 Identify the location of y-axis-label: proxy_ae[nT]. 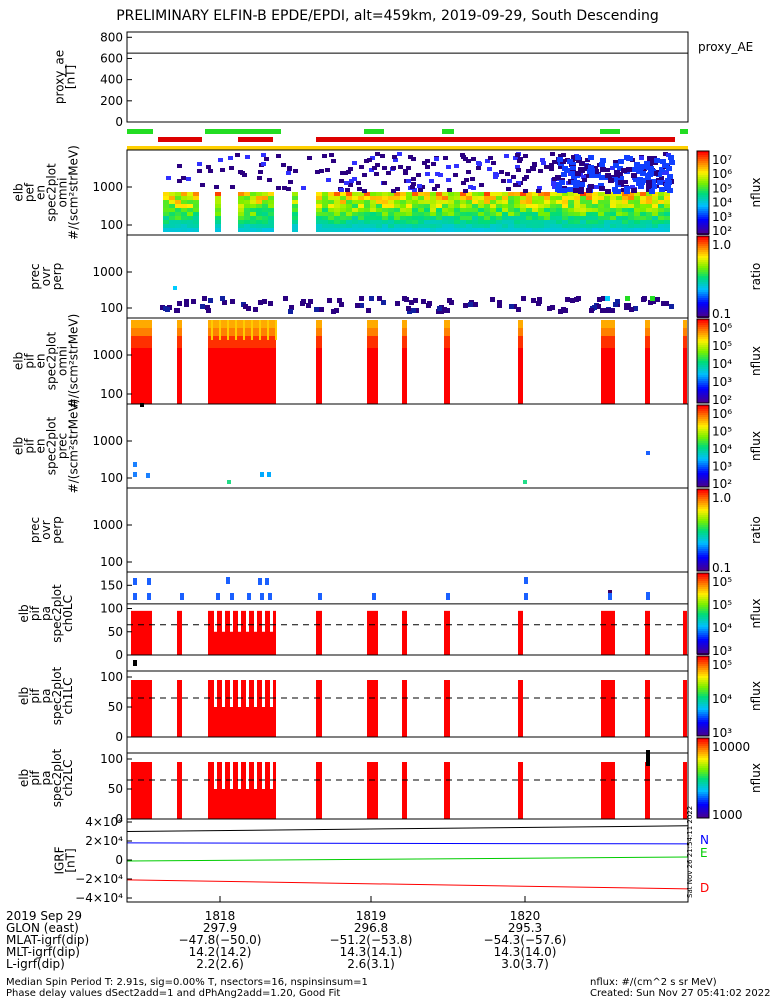
(65, 77).